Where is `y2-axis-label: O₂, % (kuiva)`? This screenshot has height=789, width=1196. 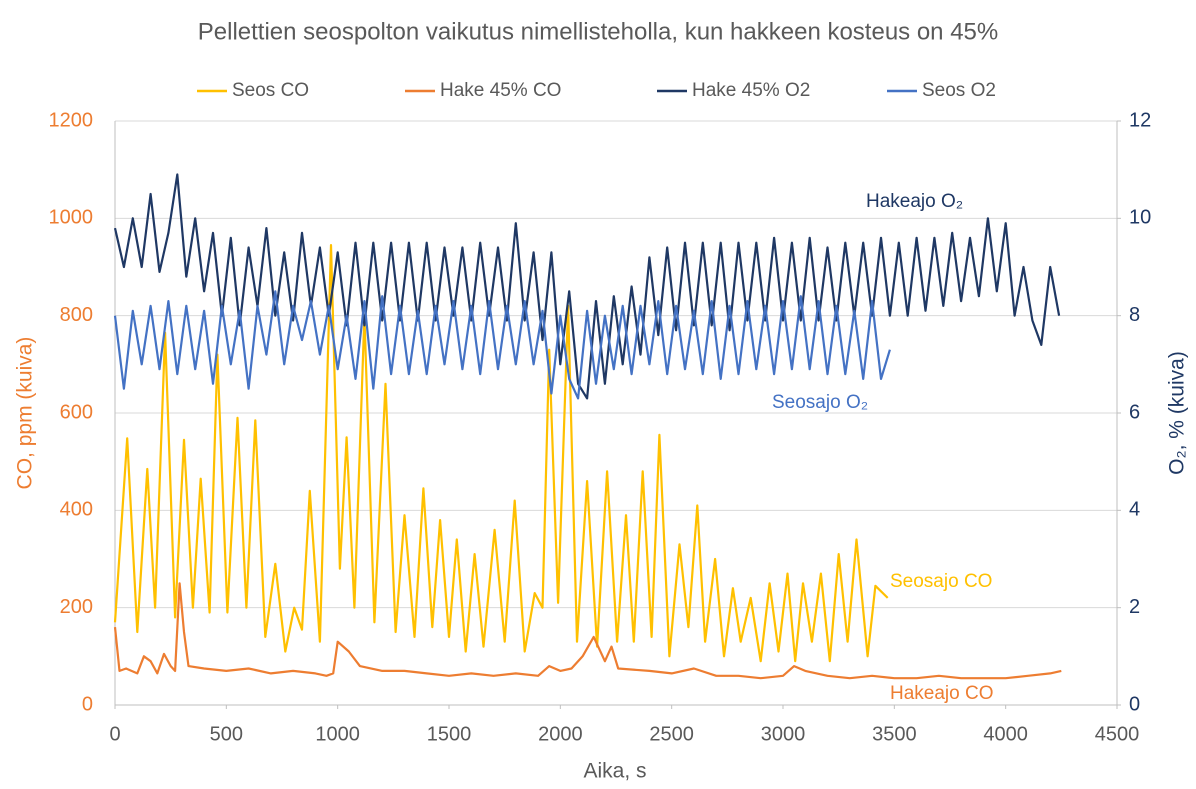 y2-axis-label: O₂, % (kuiva) is located at coordinates (1177, 413).